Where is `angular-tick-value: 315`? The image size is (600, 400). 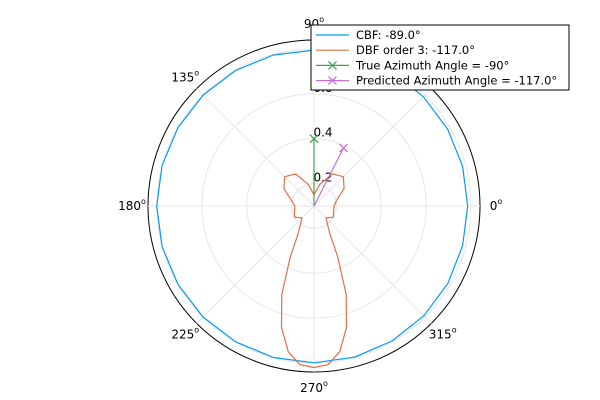
angular-tick-value: 315 is located at coordinates (440, 335).